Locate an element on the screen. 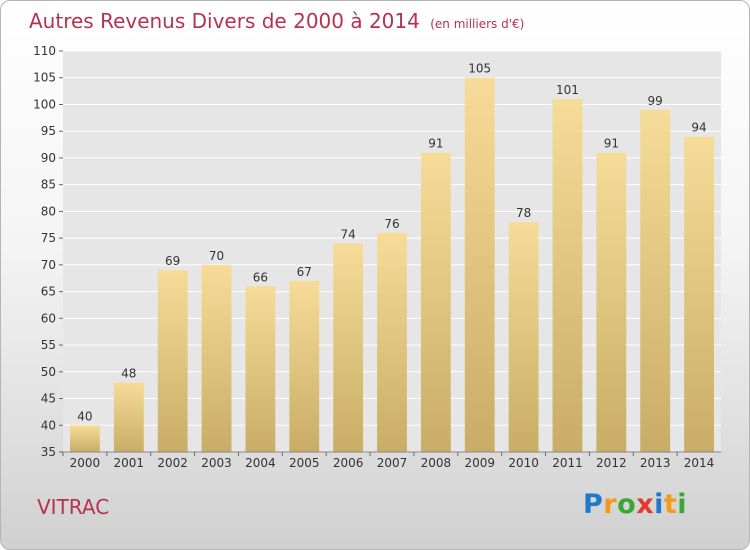 This screenshot has height=550, width=750. x-tick-label: 2003 is located at coordinates (216, 463).